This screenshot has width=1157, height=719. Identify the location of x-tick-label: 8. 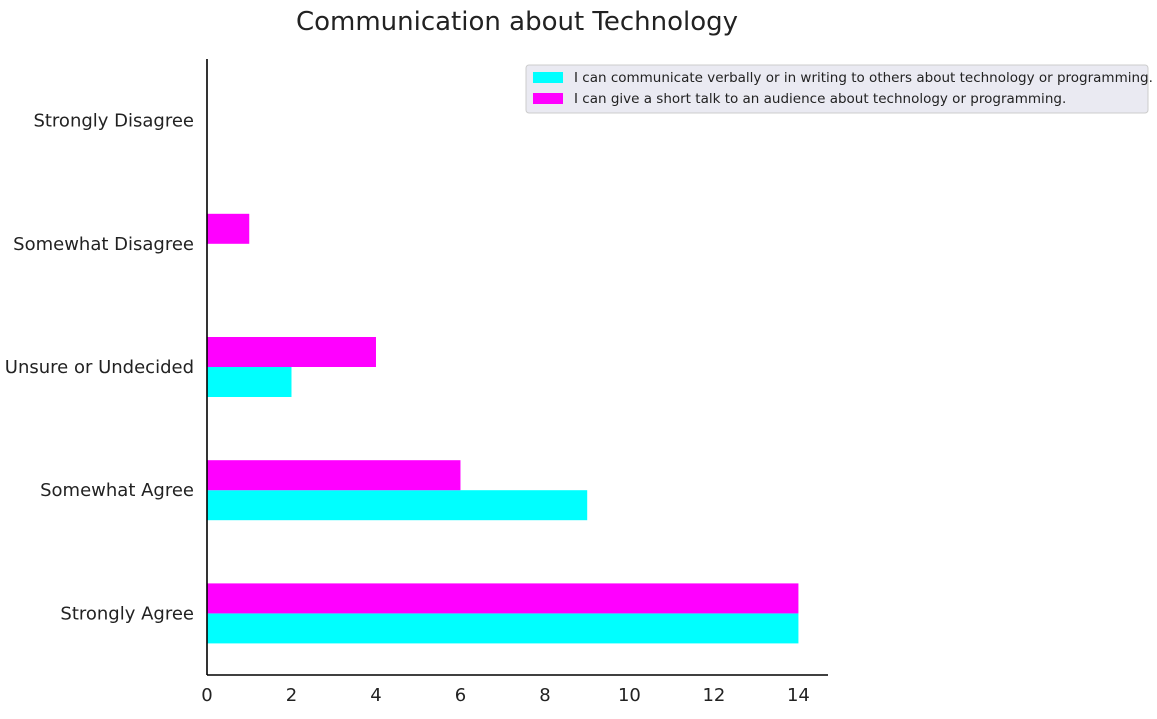
(544, 695).